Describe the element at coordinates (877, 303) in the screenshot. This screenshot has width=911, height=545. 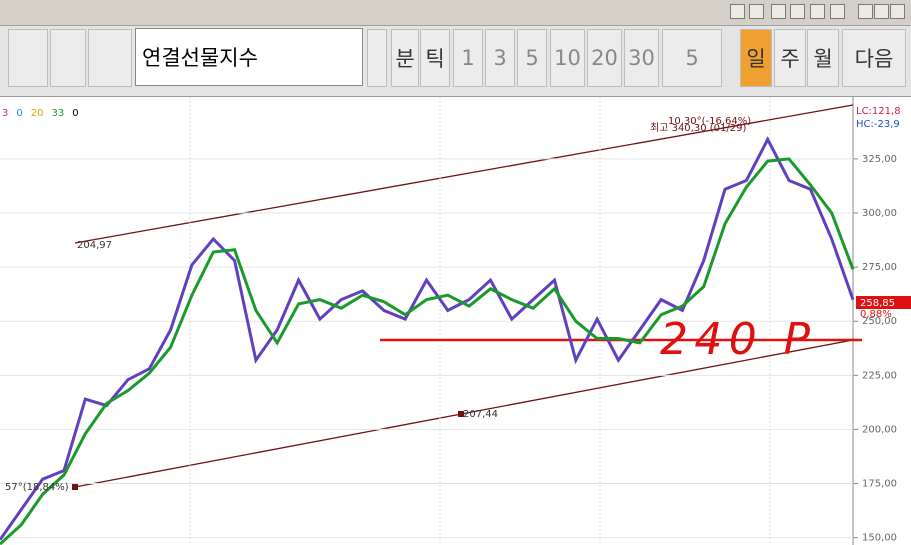
I see `annotation: 258,85` at that location.